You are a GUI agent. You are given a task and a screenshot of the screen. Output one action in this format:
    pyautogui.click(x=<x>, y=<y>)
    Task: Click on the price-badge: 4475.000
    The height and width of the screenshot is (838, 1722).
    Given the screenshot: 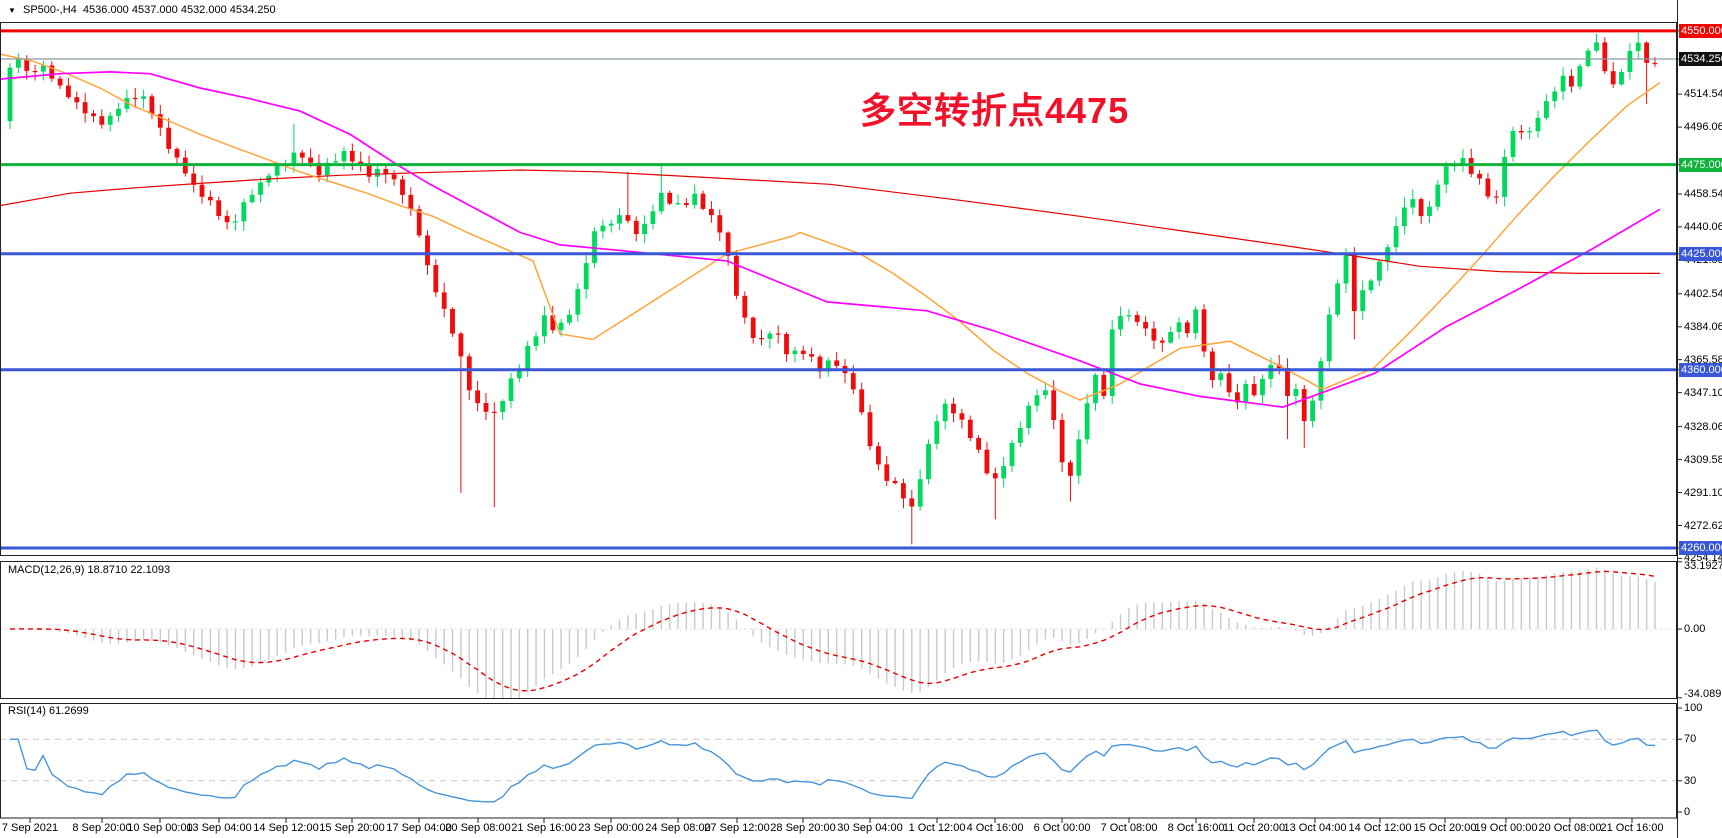 What is the action you would take?
    pyautogui.click(x=1700, y=164)
    